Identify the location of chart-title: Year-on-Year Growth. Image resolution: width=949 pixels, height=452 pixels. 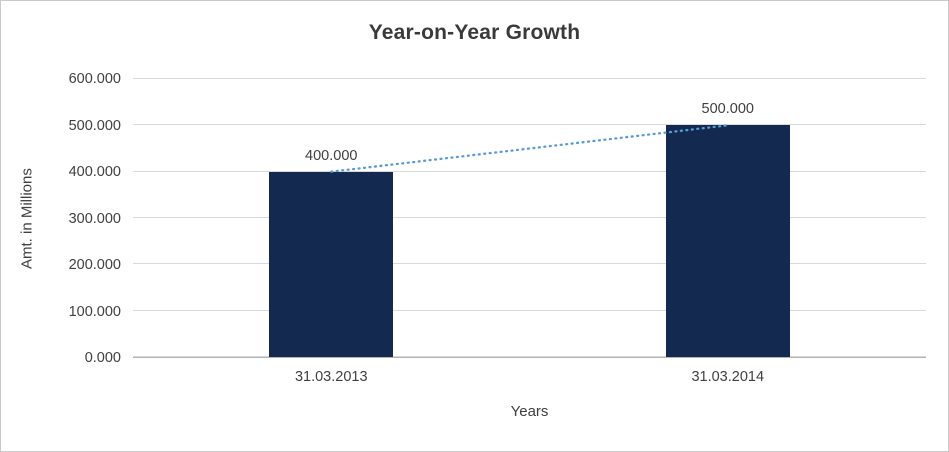
(474, 32).